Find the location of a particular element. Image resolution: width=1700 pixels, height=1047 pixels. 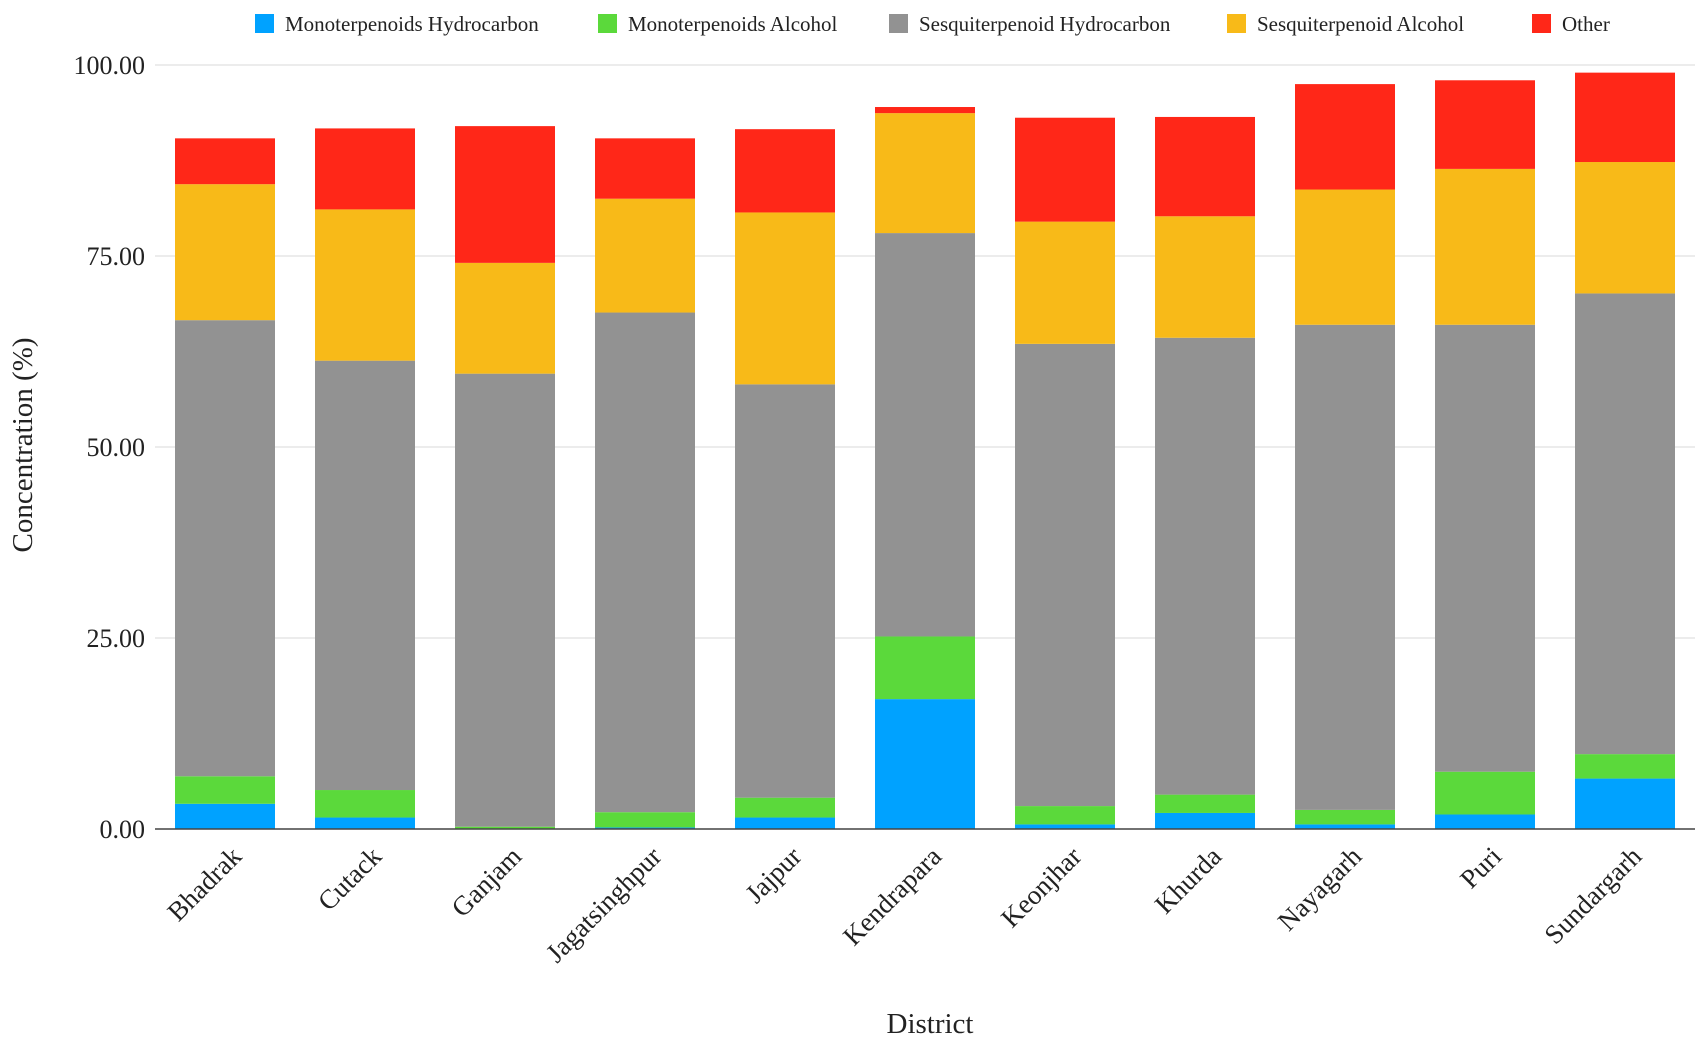

bar-group-jagatsinghpur is located at coordinates (645, 483).